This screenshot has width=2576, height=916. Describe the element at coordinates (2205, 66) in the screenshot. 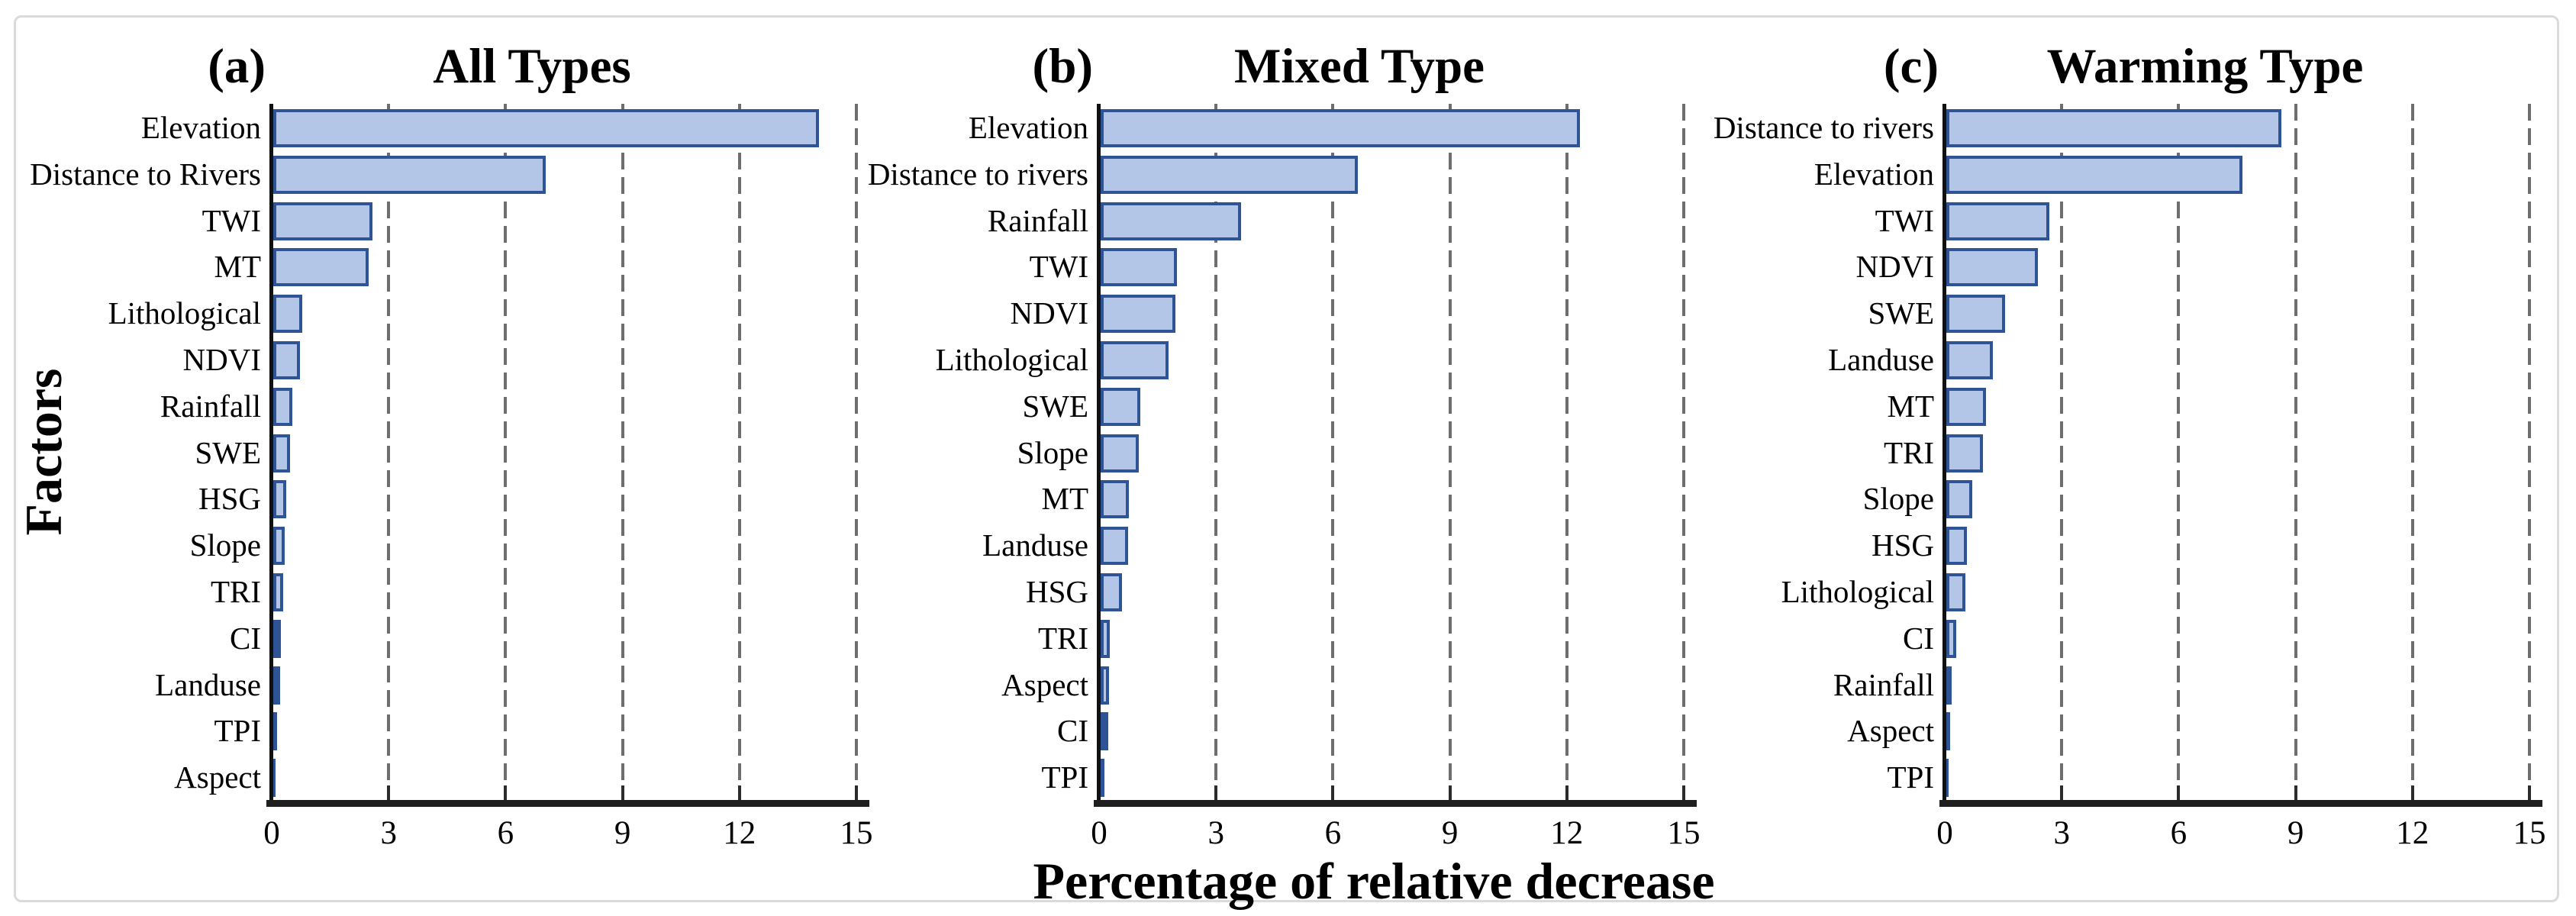

I see `panel-title: Warming Type` at that location.